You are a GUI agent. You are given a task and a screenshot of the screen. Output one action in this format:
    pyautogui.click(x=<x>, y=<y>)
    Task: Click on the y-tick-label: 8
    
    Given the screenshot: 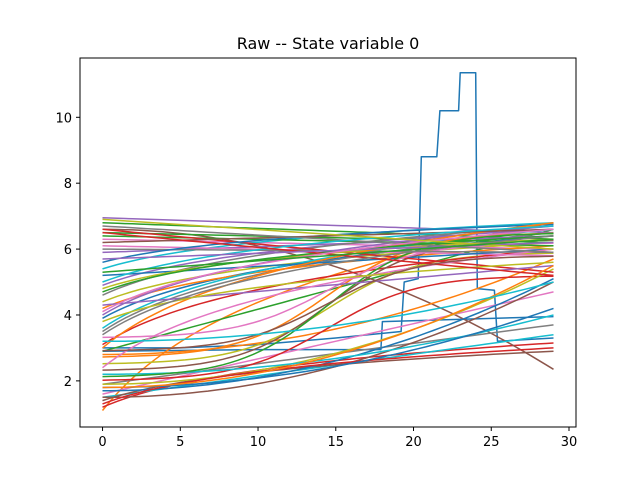 What is the action you would take?
    pyautogui.click(x=68, y=184)
    